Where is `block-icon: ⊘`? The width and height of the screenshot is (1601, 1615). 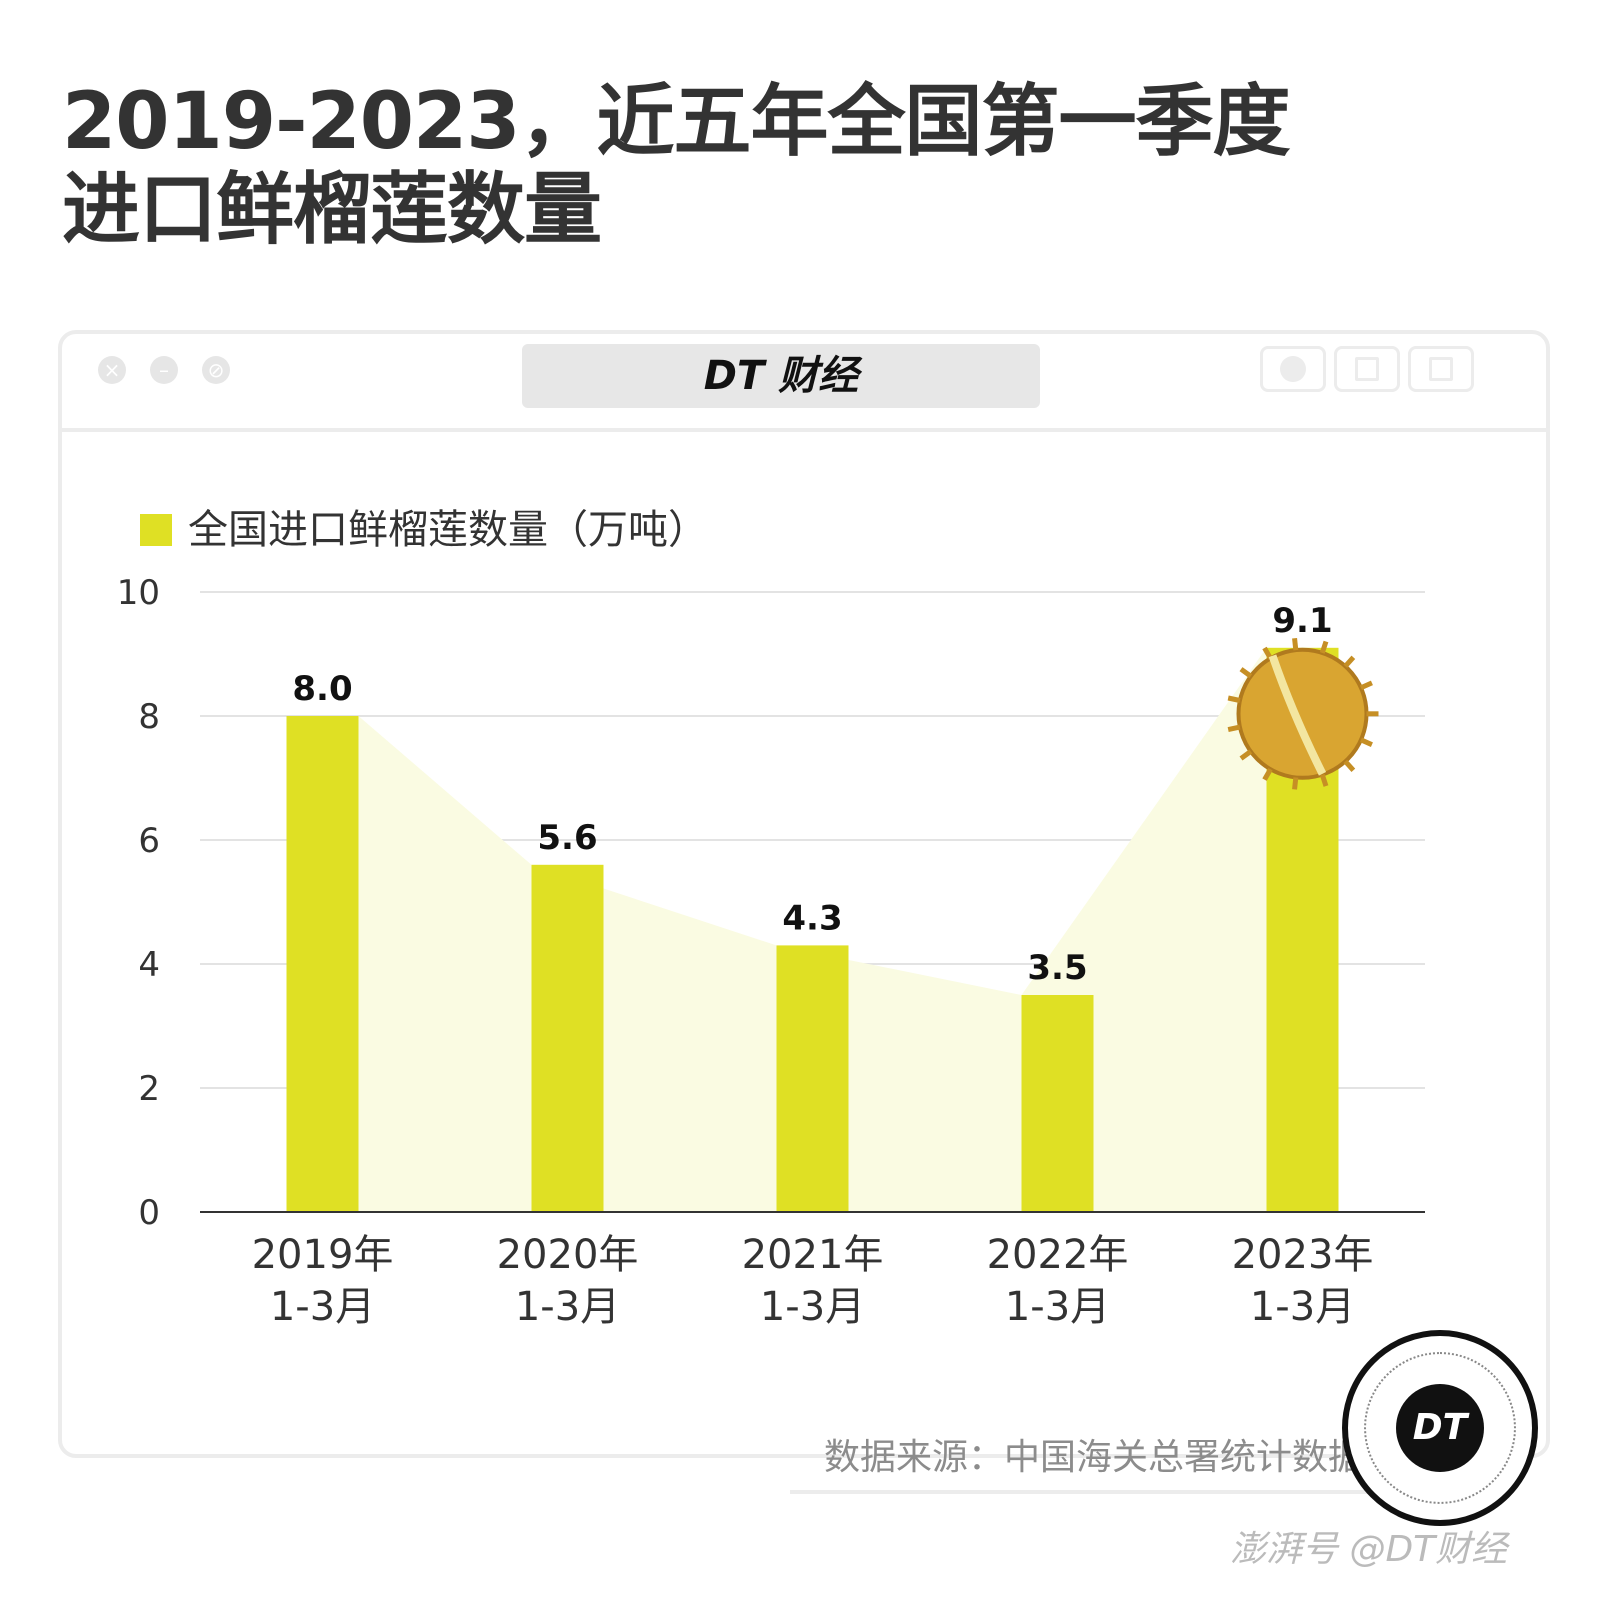 block-icon: ⊘ is located at coordinates (216, 370).